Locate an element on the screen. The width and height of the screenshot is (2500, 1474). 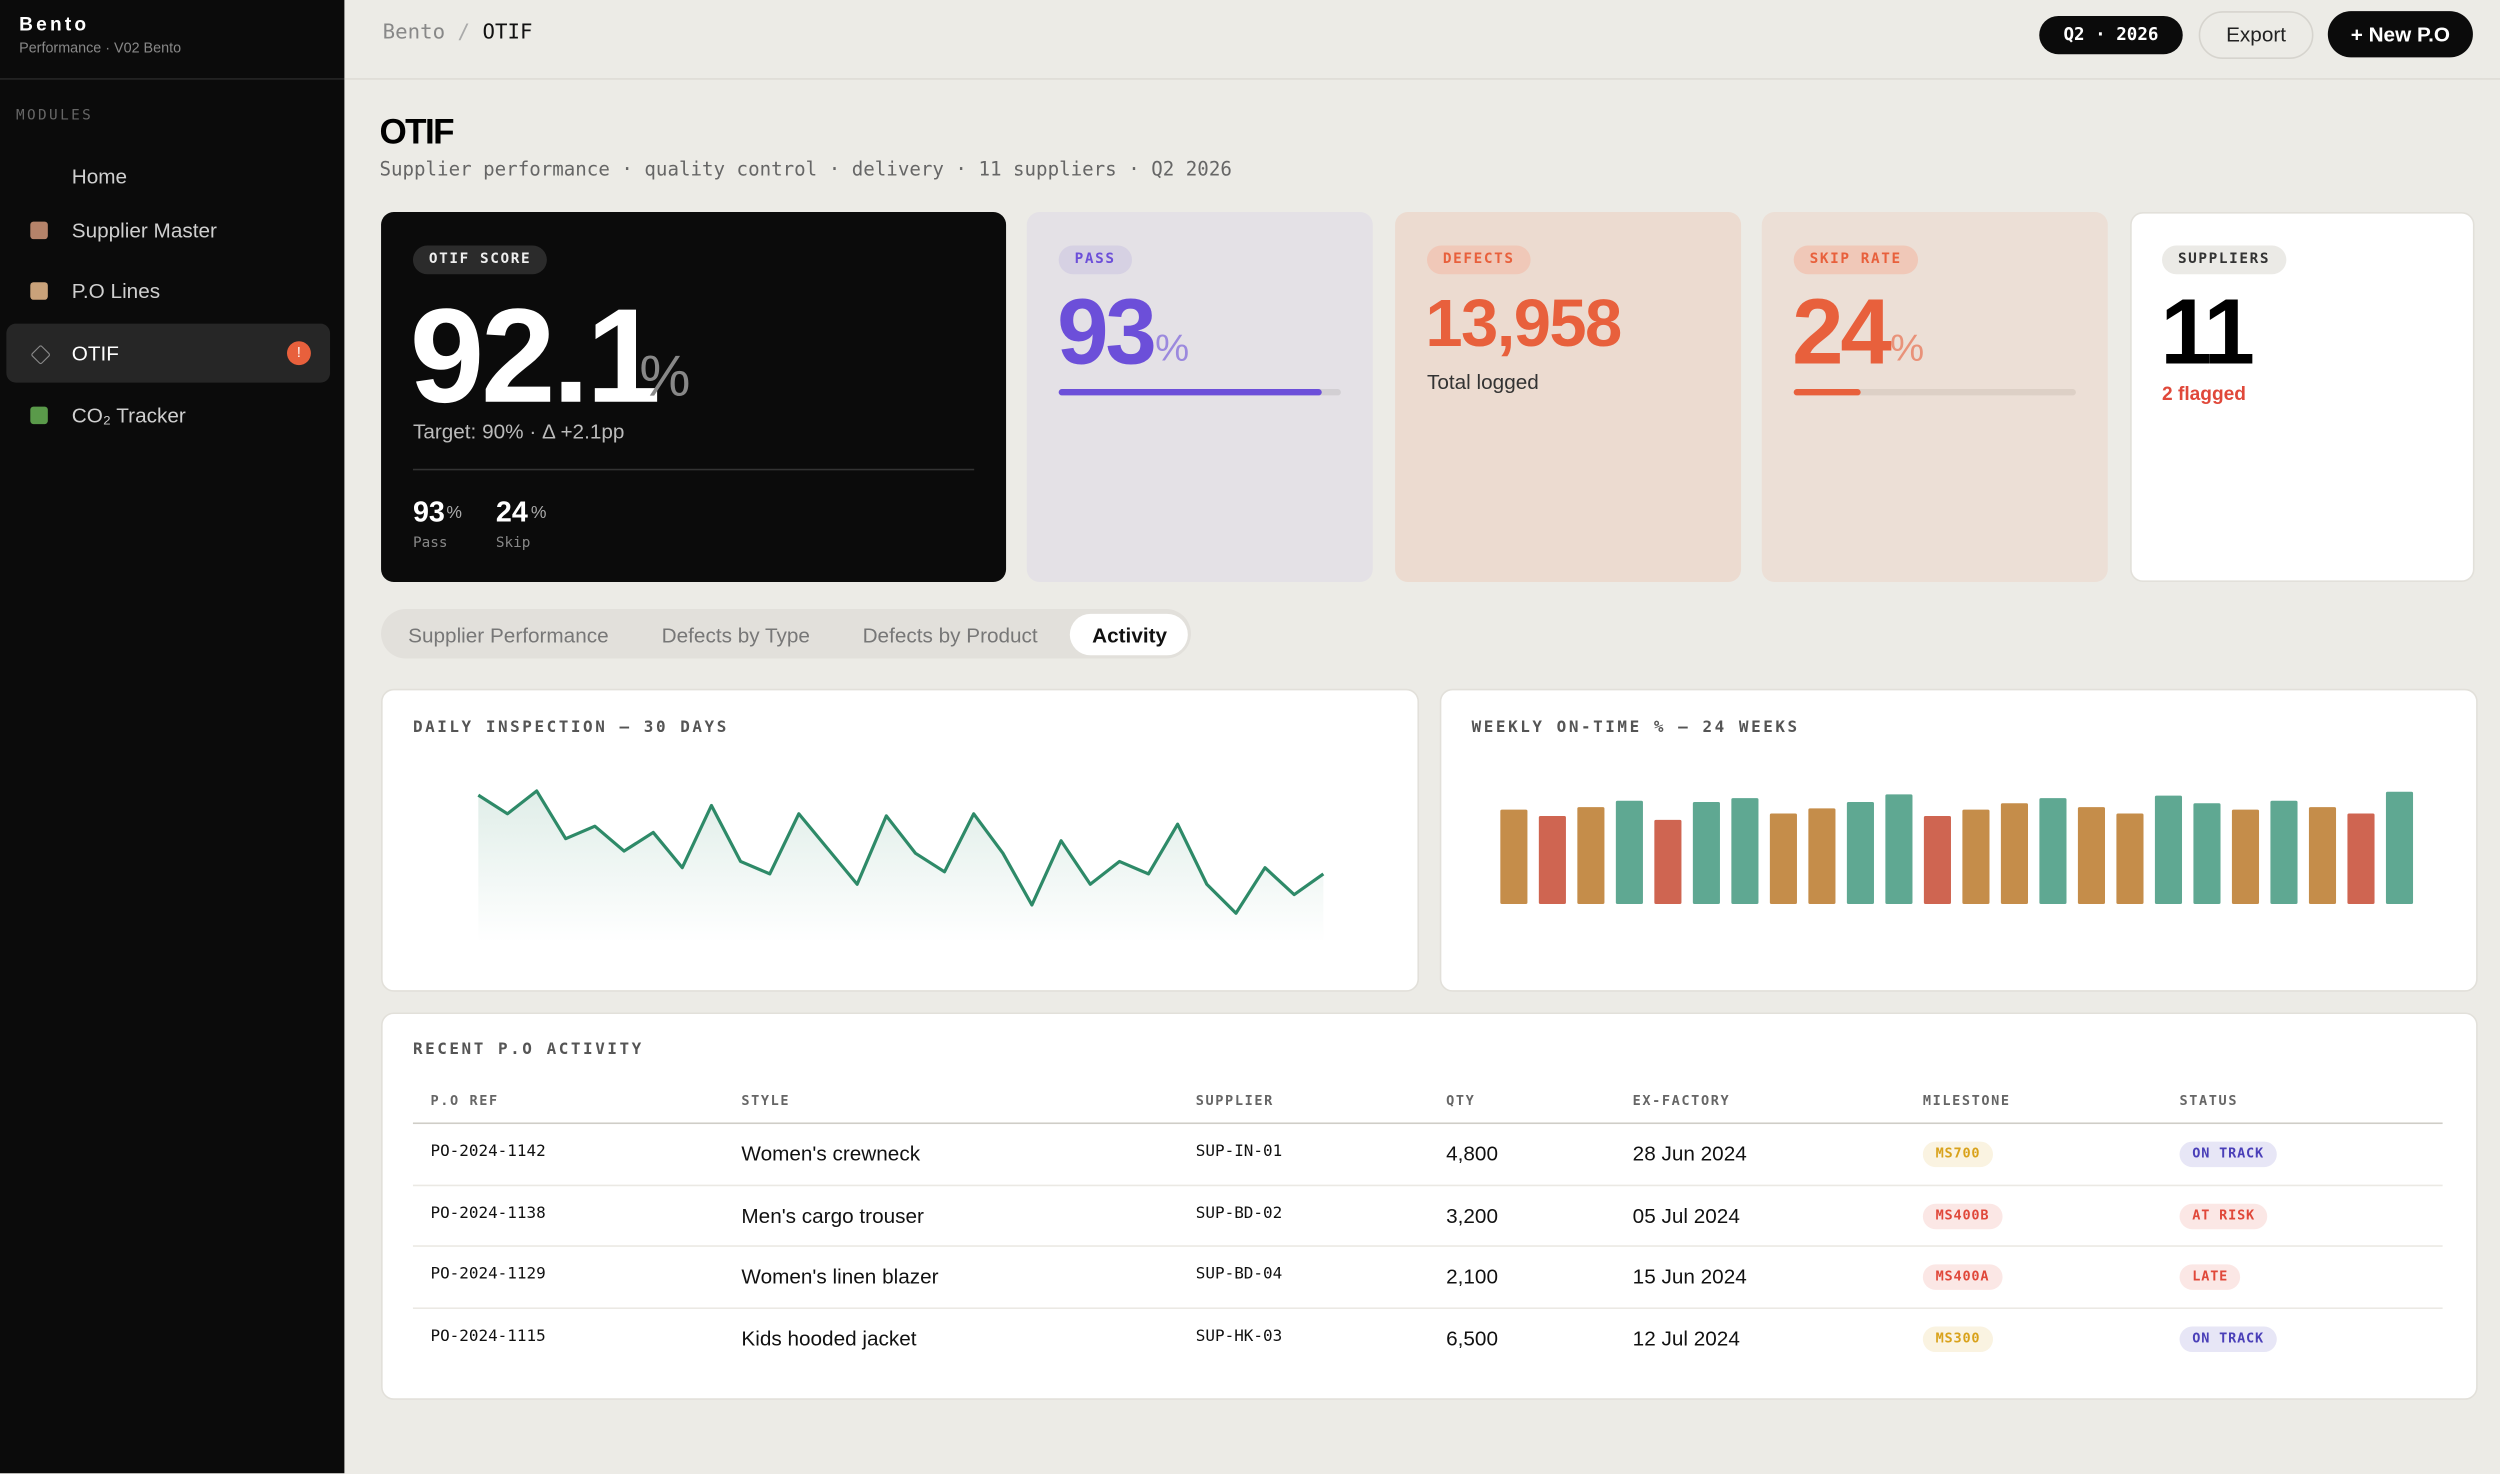
table-title: RECENT P.O ACTIVITY is located at coordinates (528, 1050).